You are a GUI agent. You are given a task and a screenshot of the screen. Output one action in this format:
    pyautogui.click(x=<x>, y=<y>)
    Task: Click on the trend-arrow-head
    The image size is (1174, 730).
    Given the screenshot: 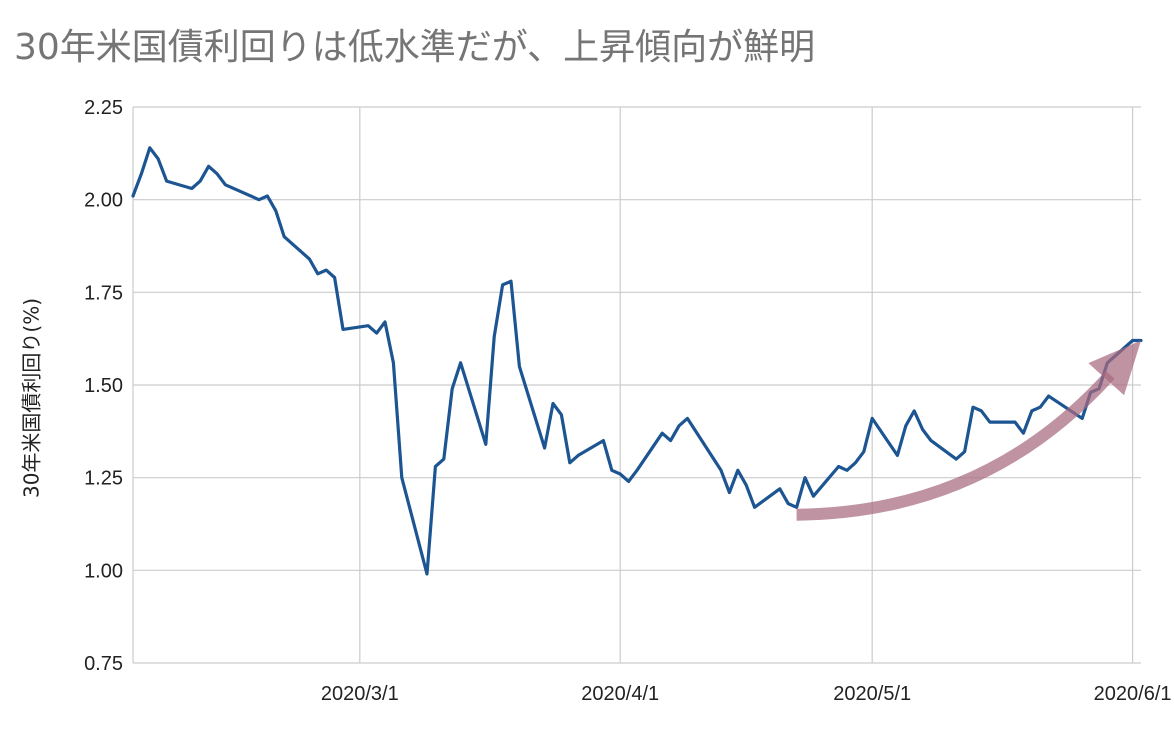 What is the action you would take?
    pyautogui.click(x=1114, y=368)
    